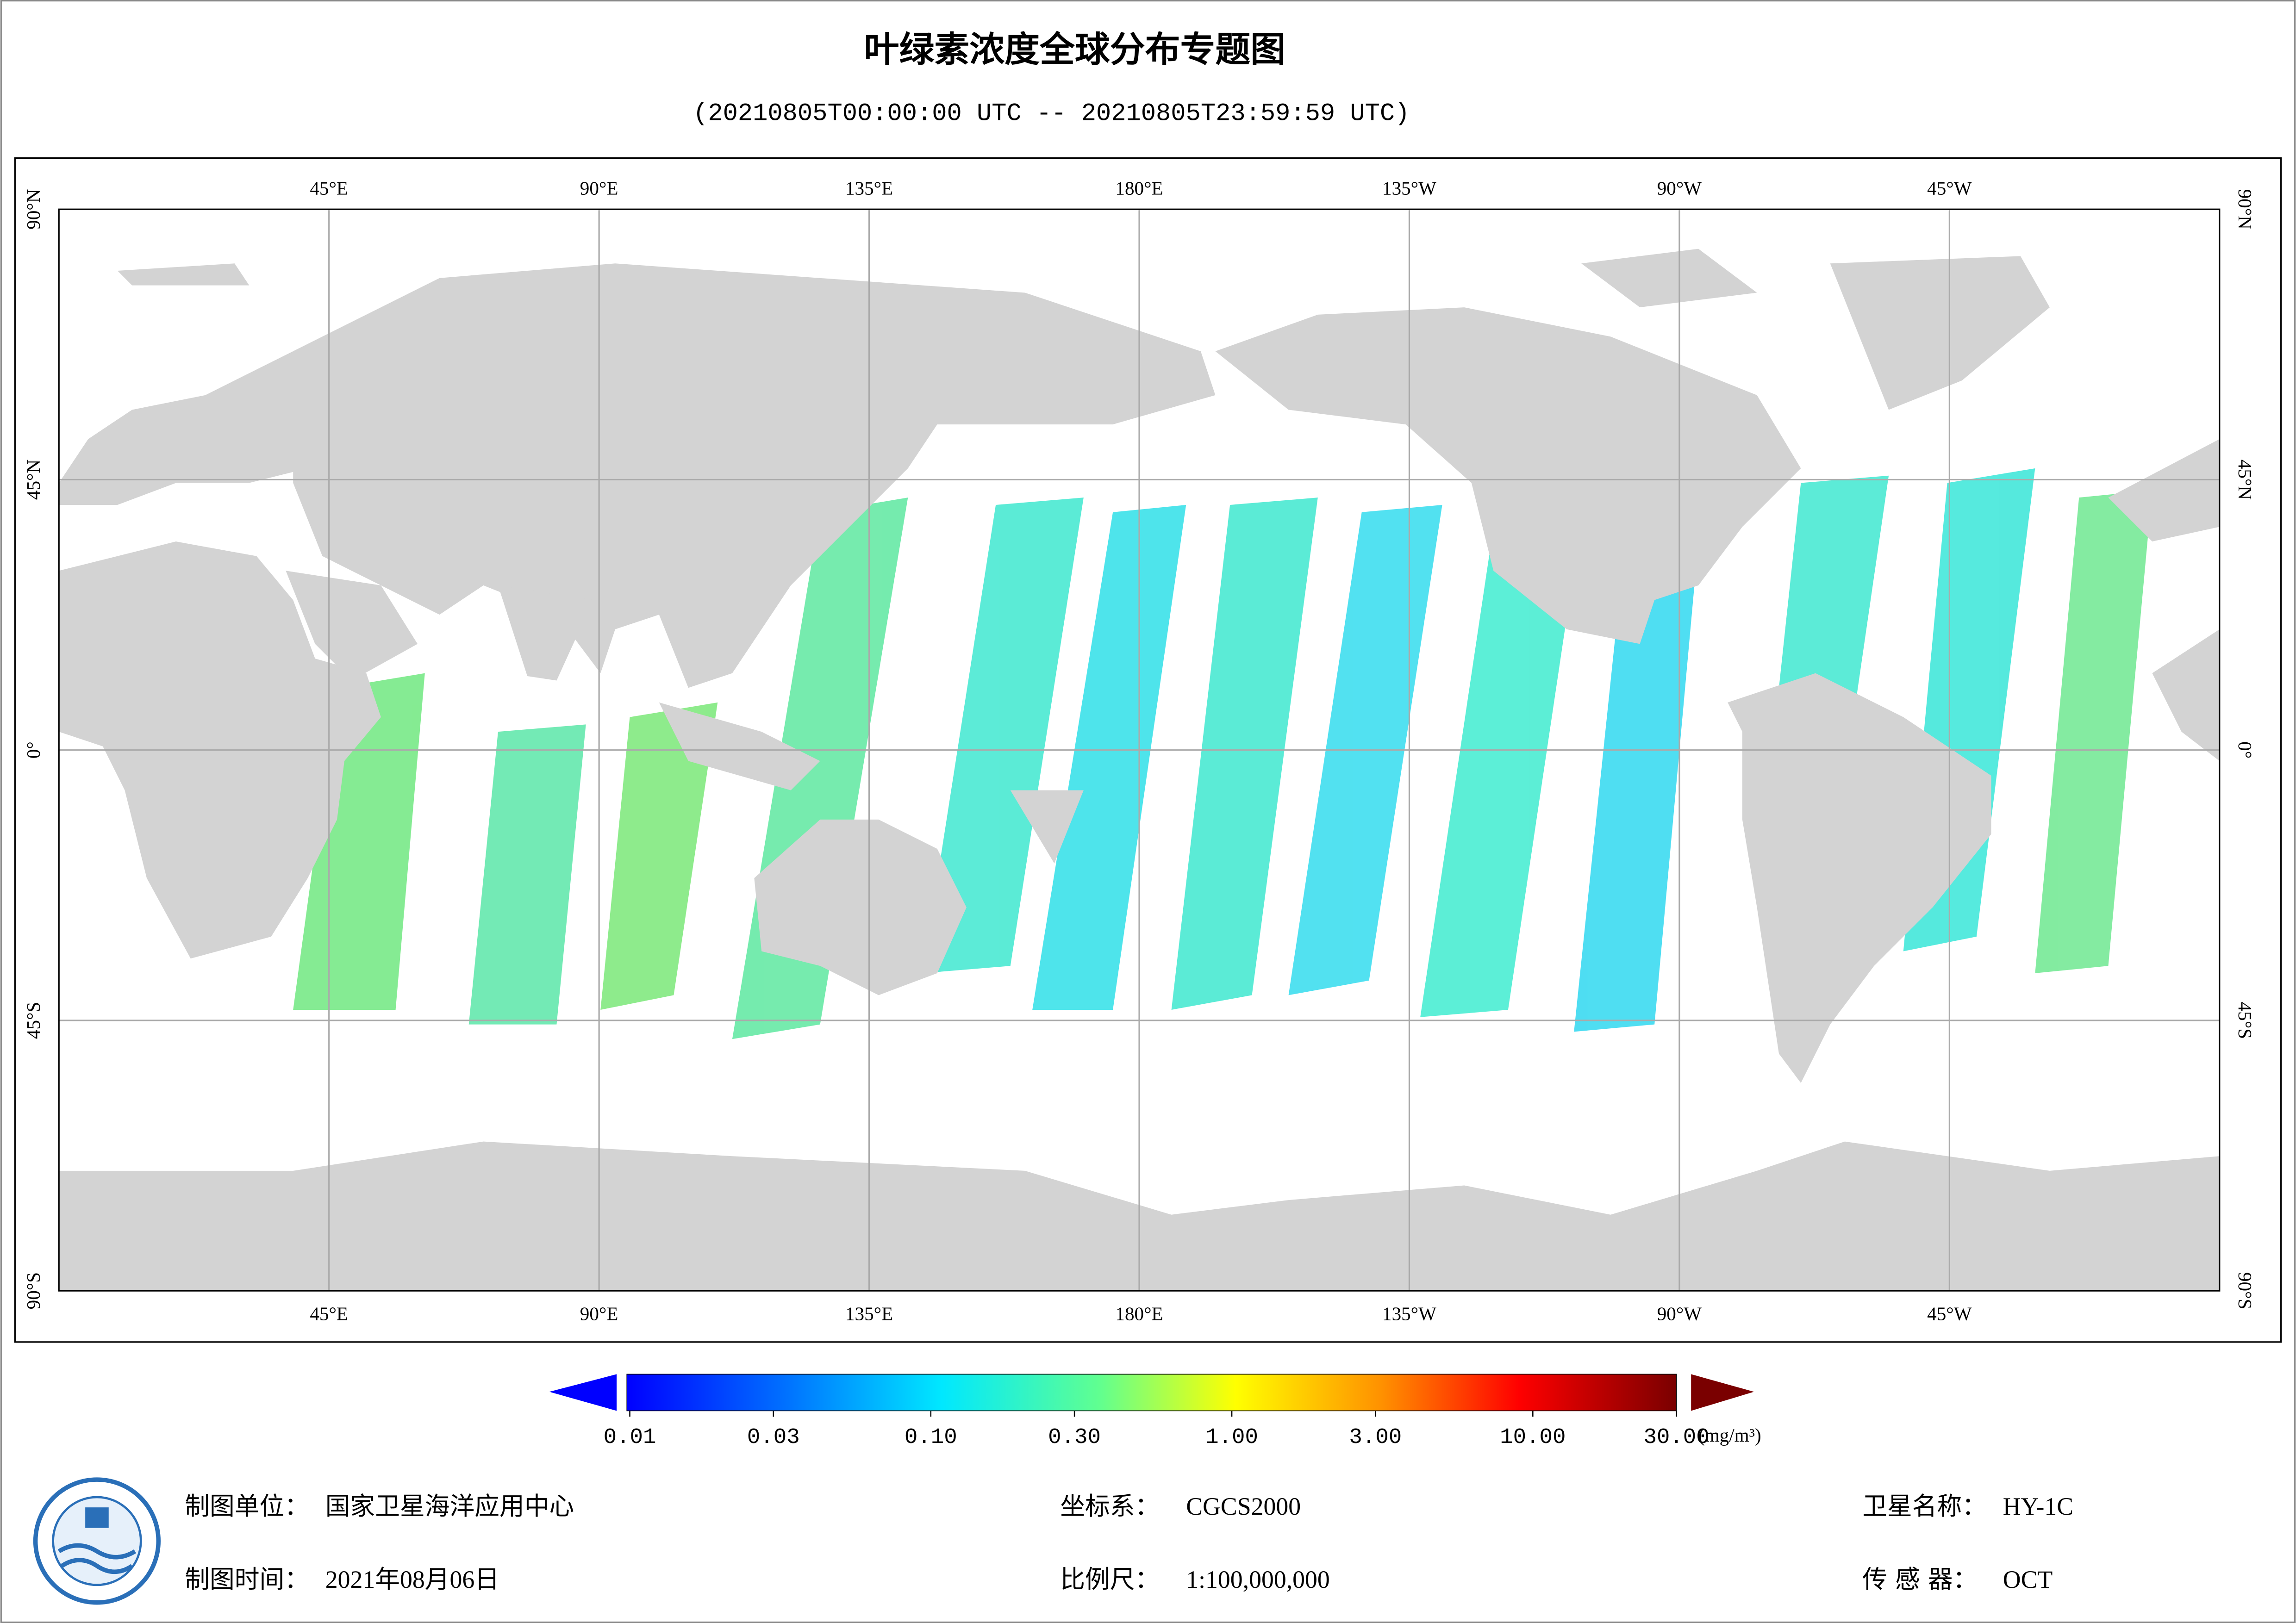  I want to click on footer-value: HY-1C, so click(2038, 1506).